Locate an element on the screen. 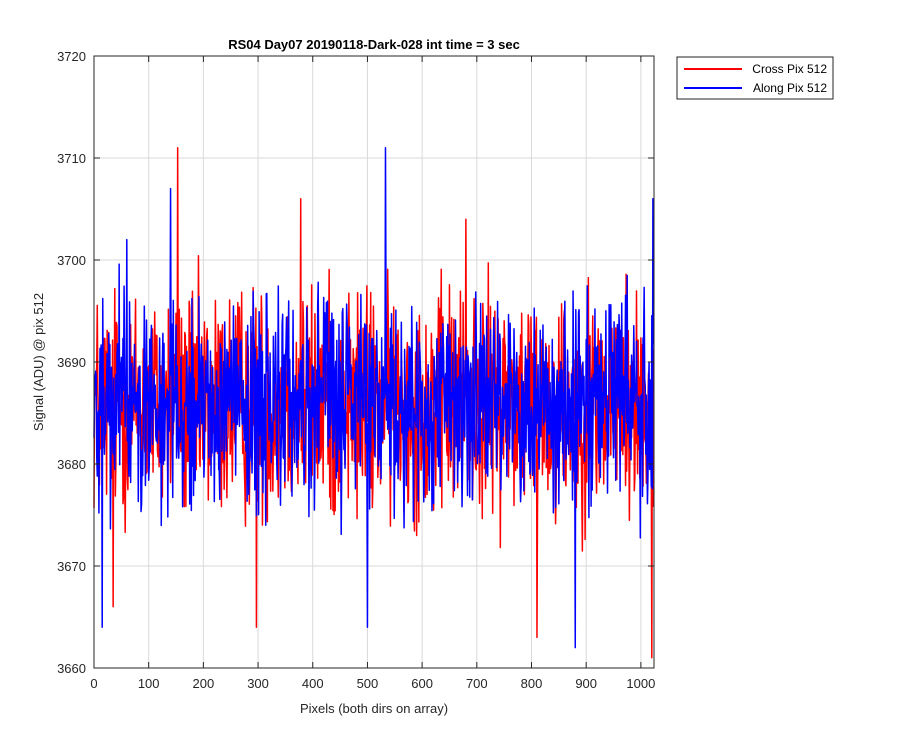 The image size is (900, 755). y-tick-label: 3690 is located at coordinates (71, 362).